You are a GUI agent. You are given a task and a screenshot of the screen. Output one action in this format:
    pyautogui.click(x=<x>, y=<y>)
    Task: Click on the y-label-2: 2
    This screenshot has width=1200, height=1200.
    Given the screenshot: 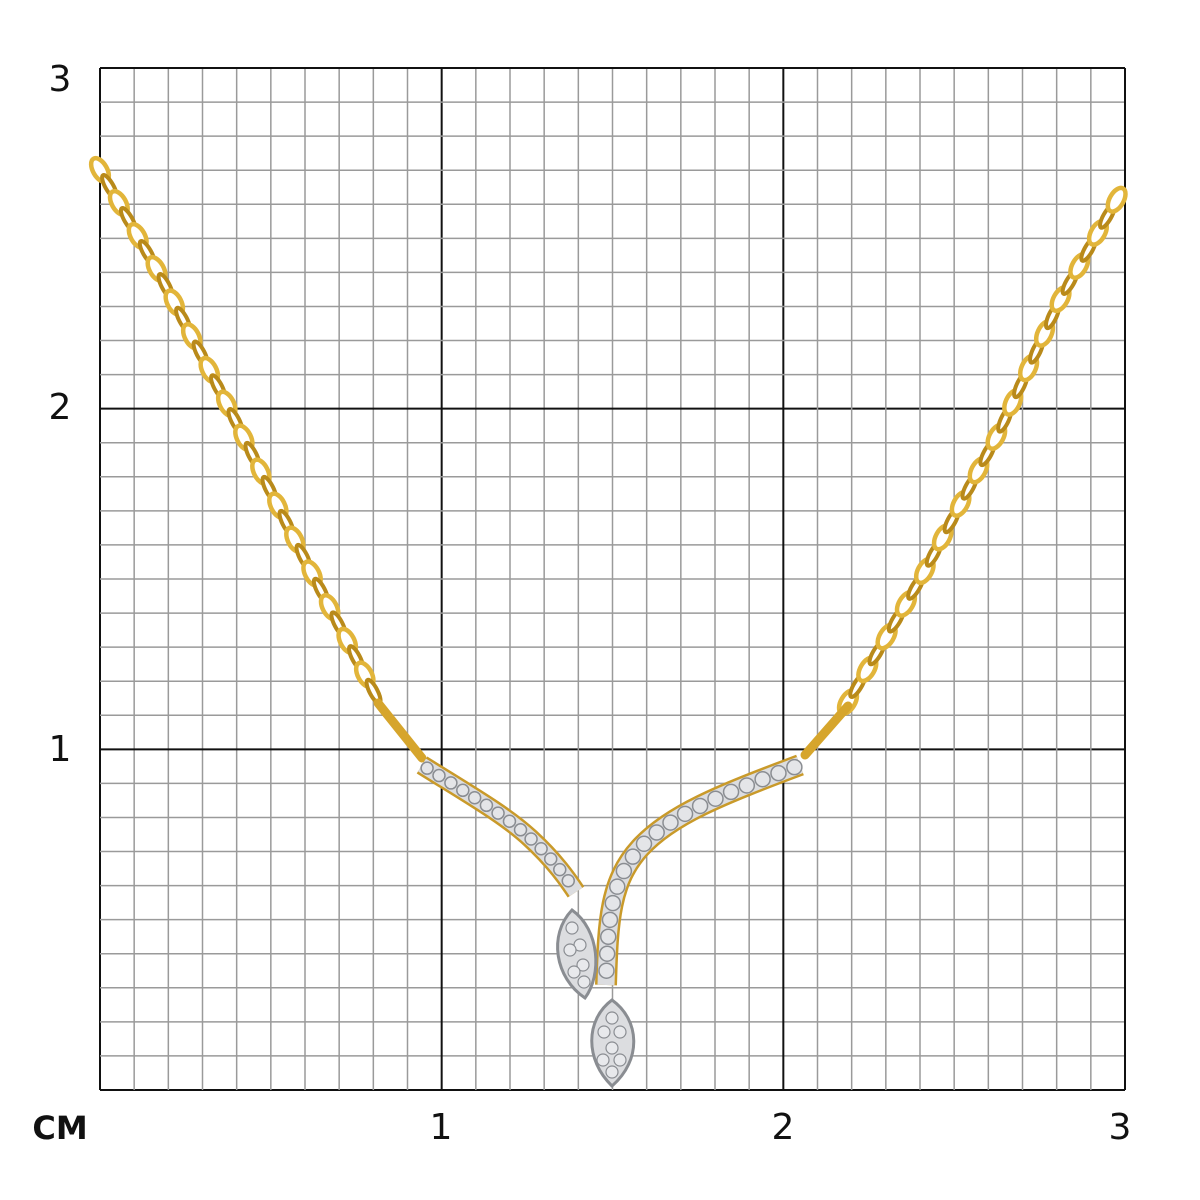 What is the action you would take?
    pyautogui.click(x=60, y=407)
    